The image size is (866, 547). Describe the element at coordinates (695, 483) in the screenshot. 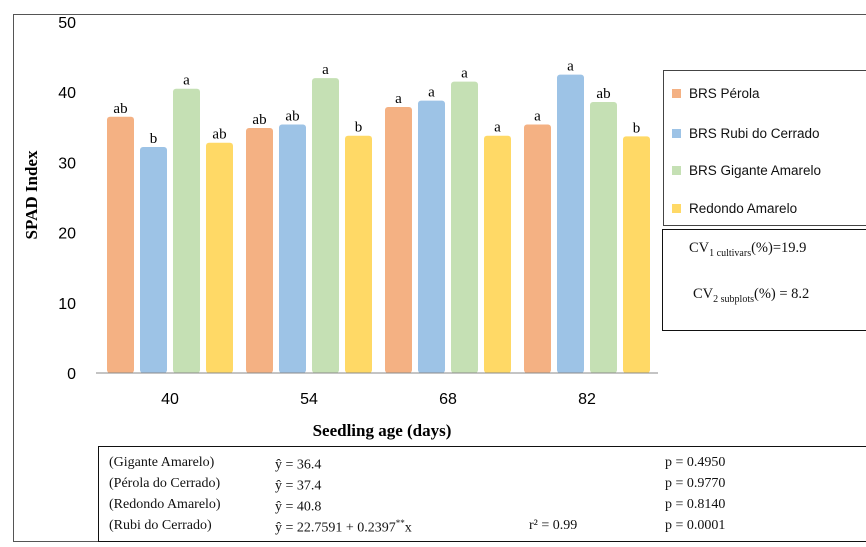

I see `p-value: p = 0.9770` at that location.